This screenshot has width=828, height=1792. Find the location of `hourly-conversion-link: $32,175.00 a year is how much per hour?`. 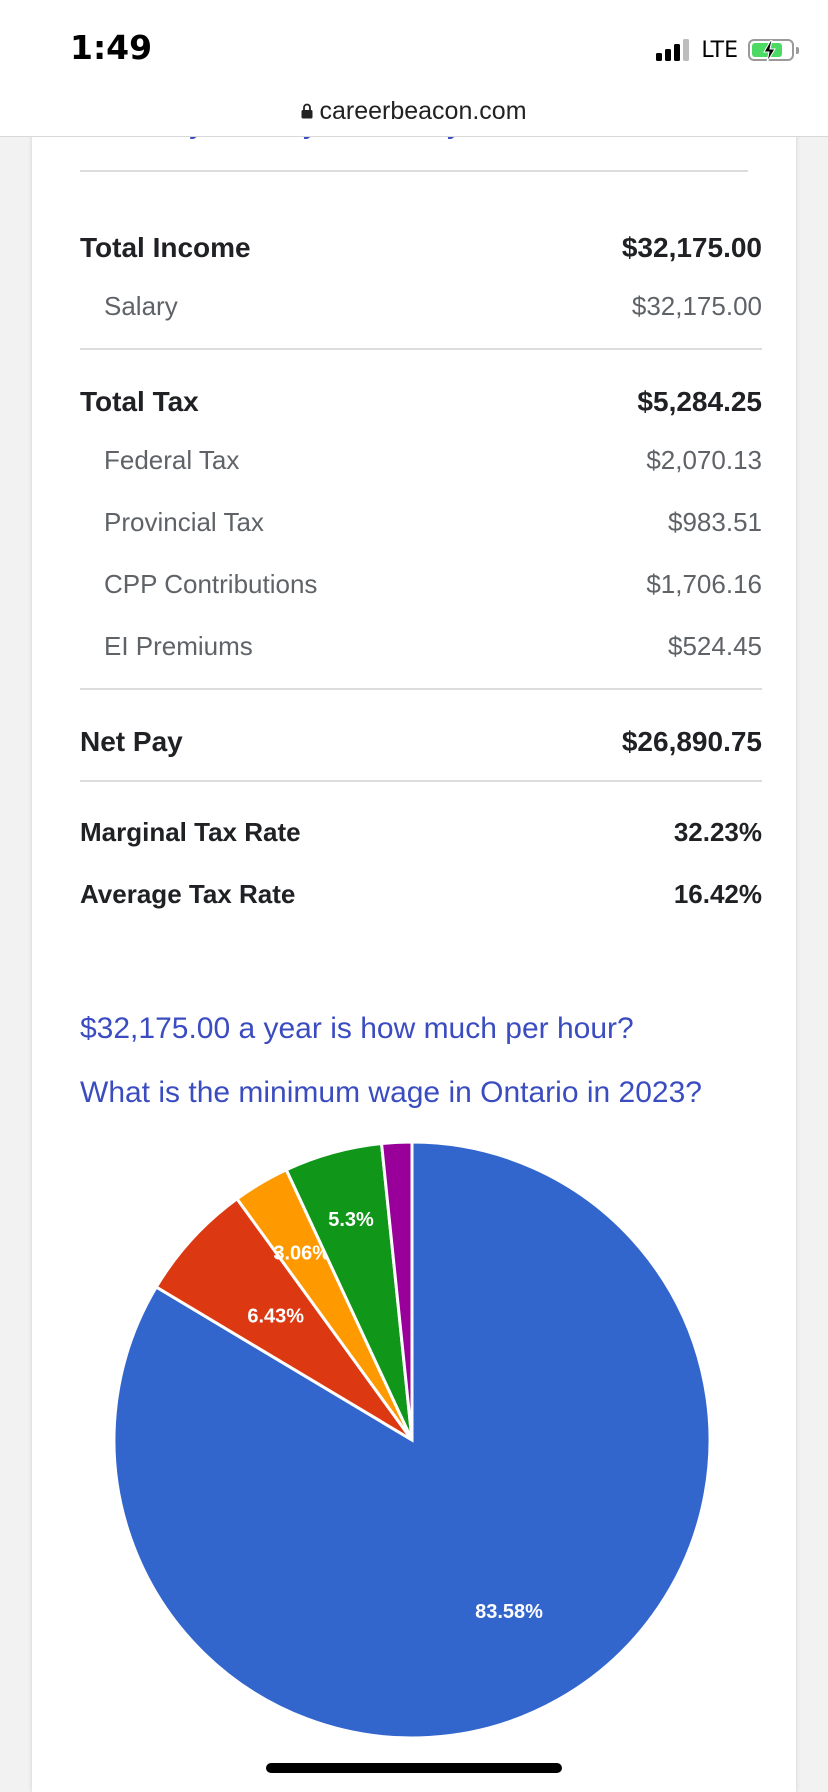

hourly-conversion-link: $32,175.00 a year is how much per hour? is located at coordinates (357, 1028).